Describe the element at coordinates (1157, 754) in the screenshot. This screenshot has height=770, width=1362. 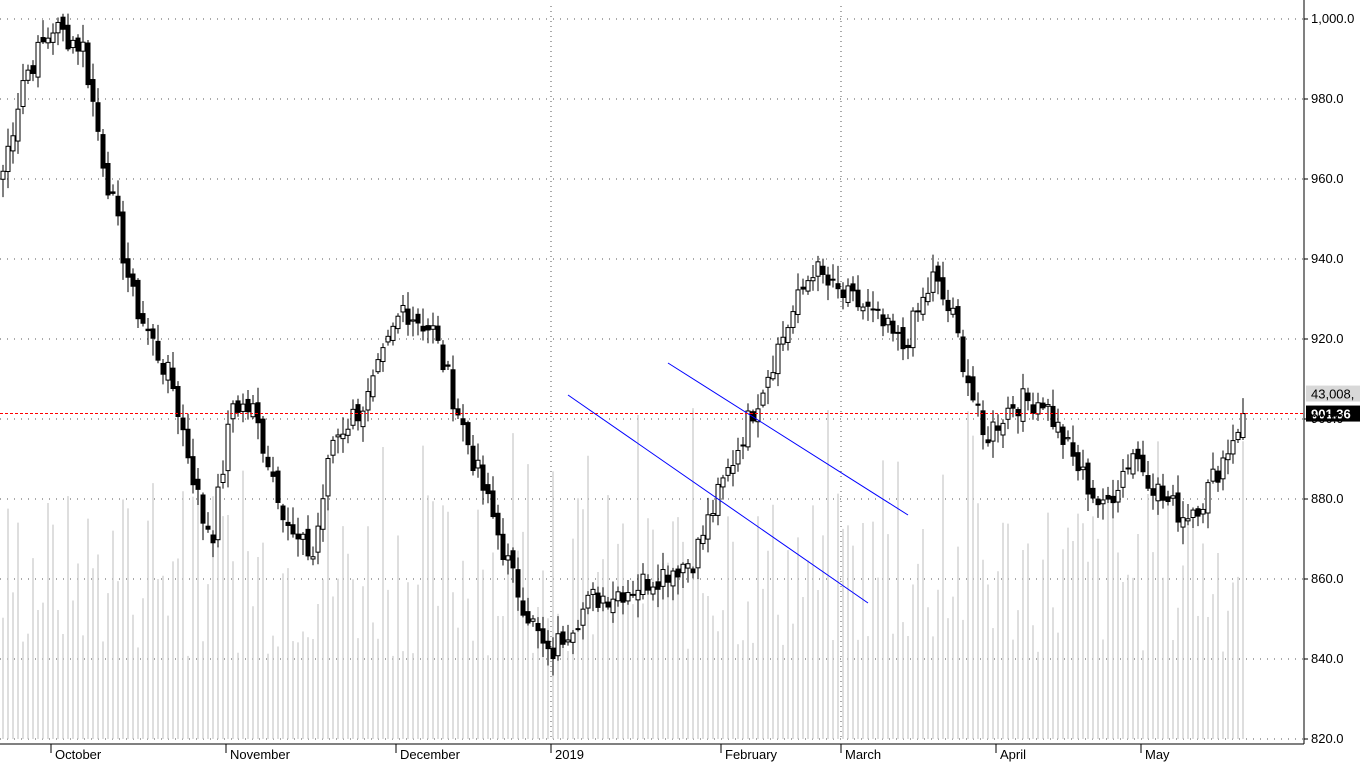
I see `x-tick-label: May` at that location.